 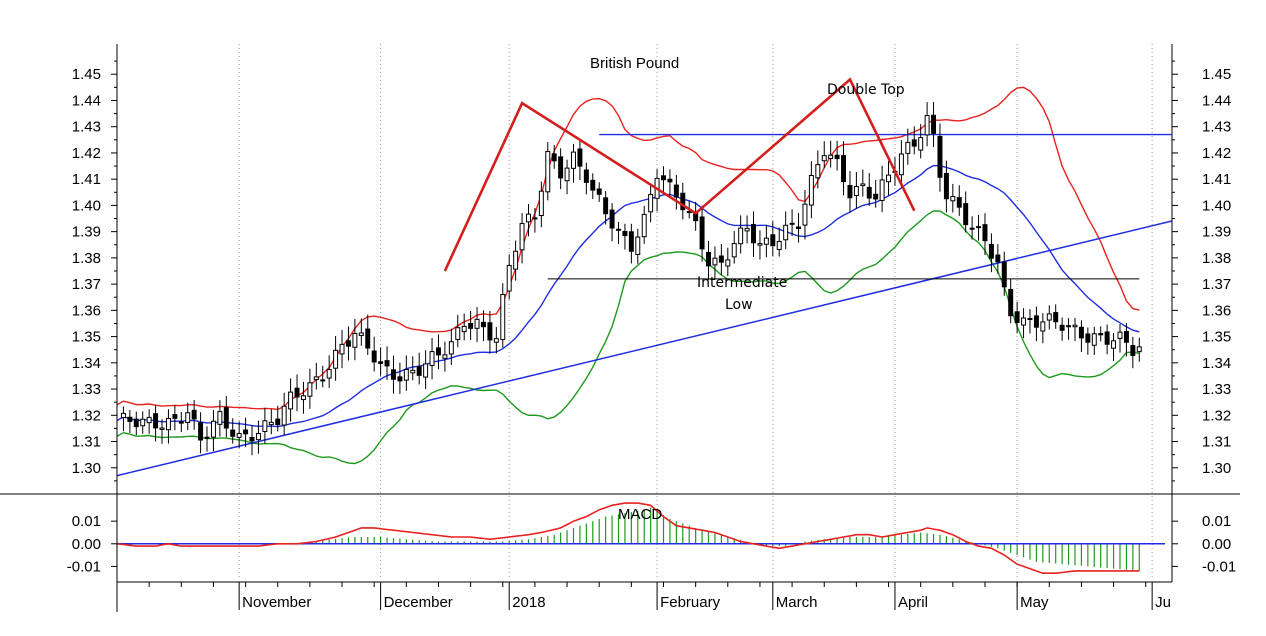 What do you see at coordinates (86, 100) in the screenshot?
I see `price-tick-label-left: 1.44` at bounding box center [86, 100].